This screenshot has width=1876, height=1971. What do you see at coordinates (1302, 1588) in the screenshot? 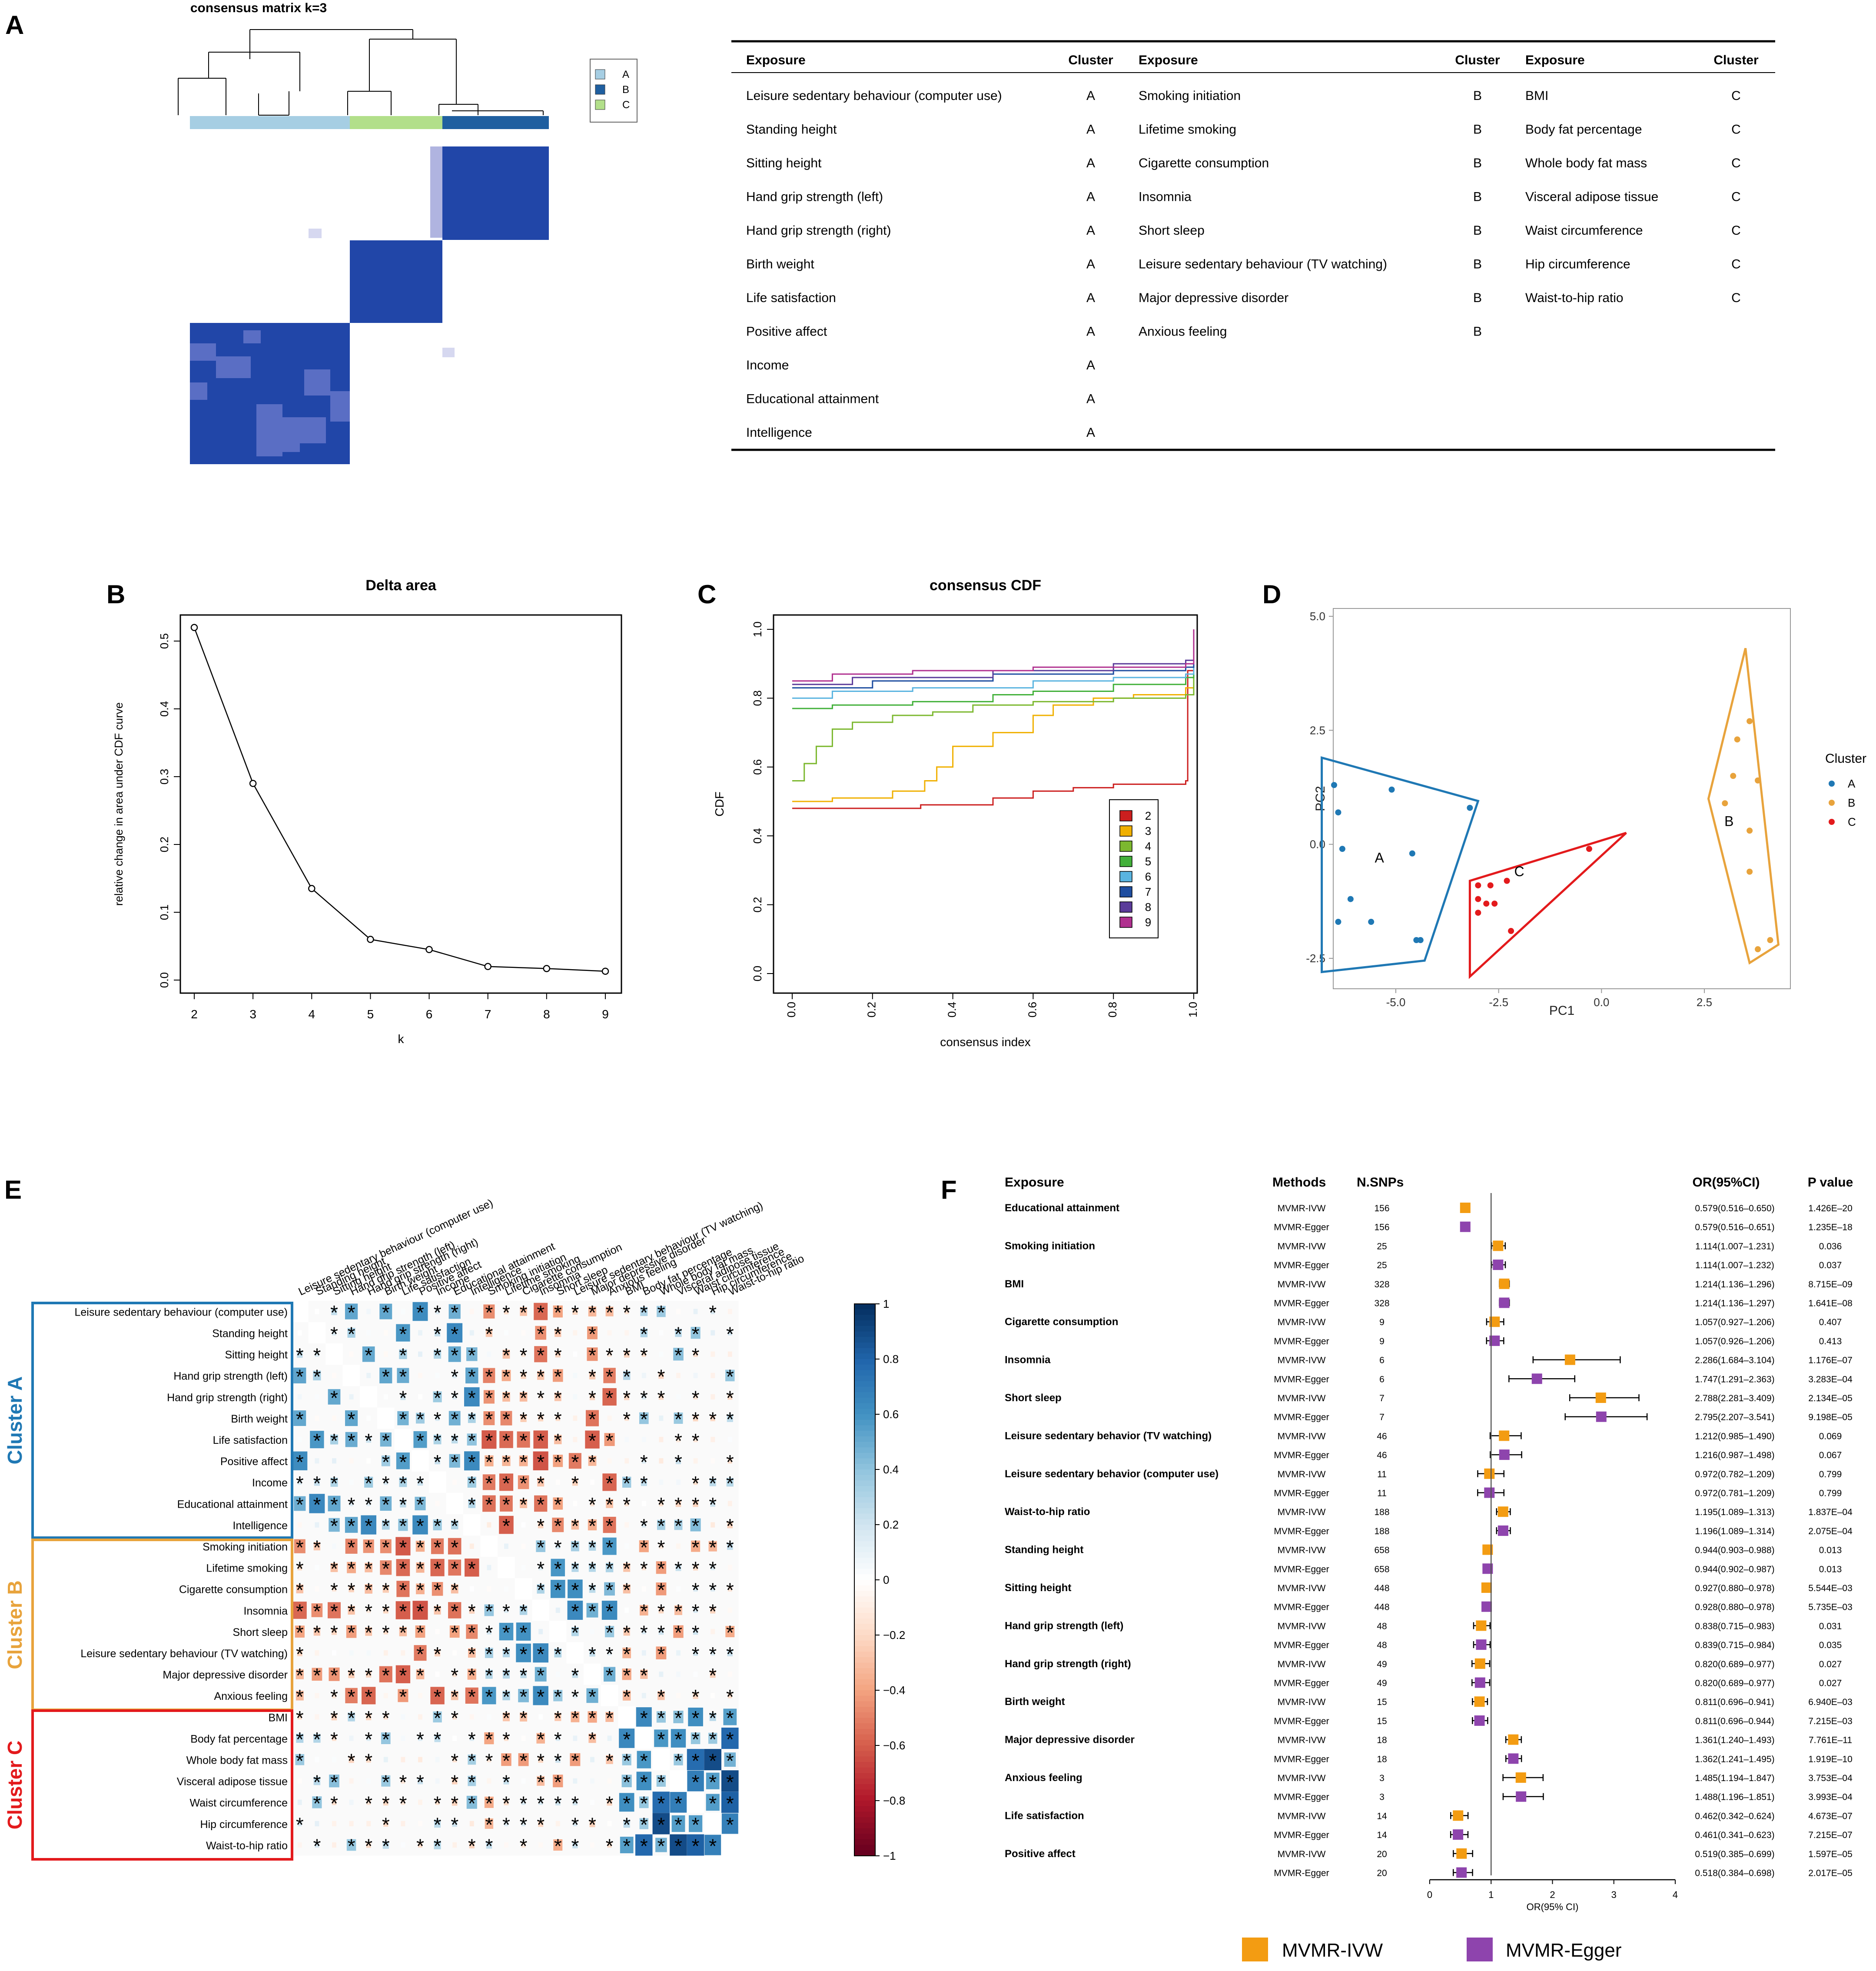
I see `row-method: MVMR-IVW` at bounding box center [1302, 1588].